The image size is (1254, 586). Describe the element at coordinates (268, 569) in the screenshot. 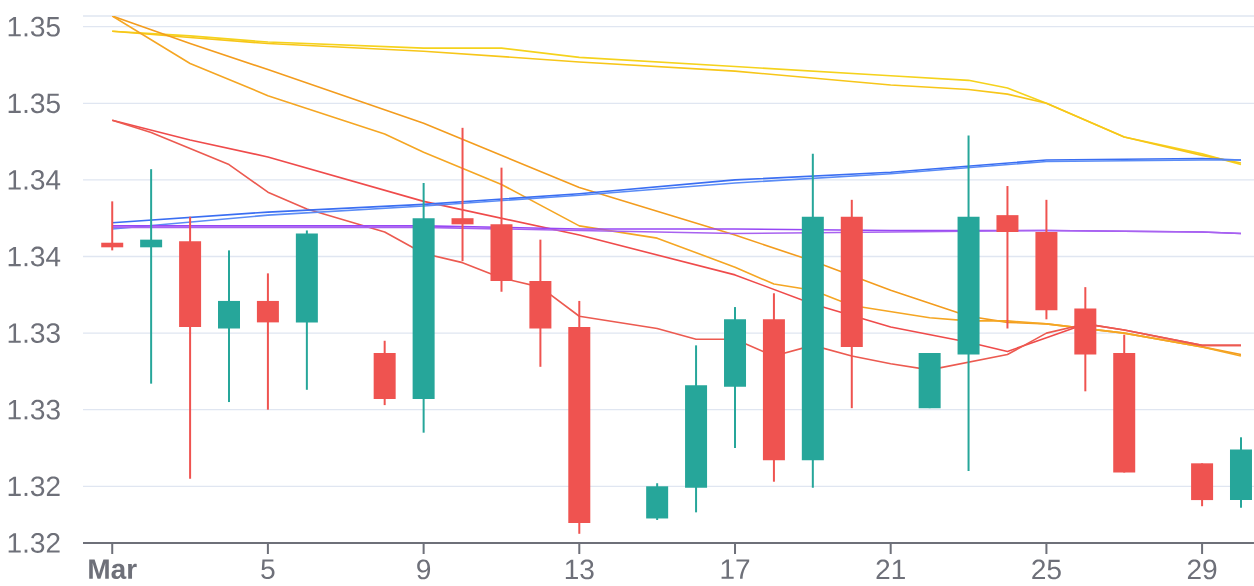

I see `x-tick-label: 5` at that location.